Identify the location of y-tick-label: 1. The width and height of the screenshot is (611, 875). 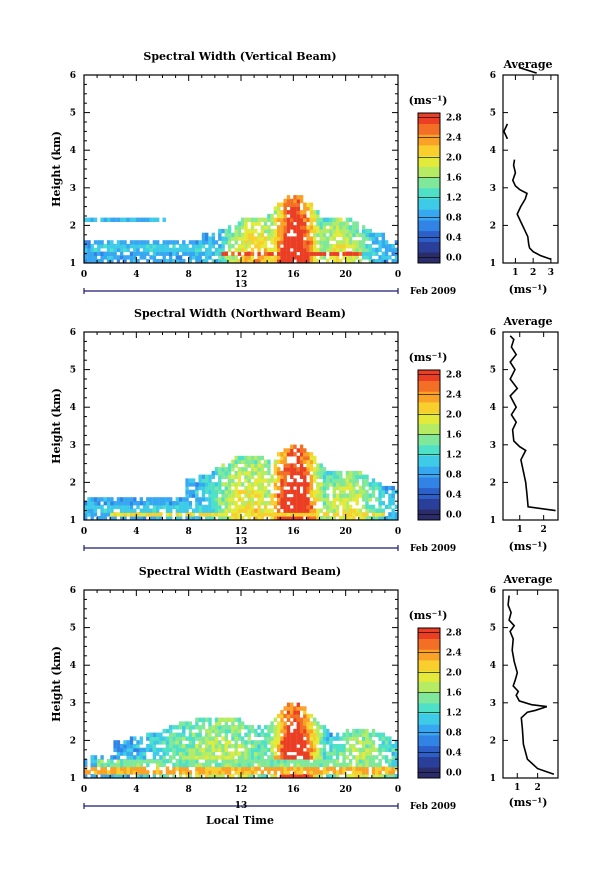
(73, 779).